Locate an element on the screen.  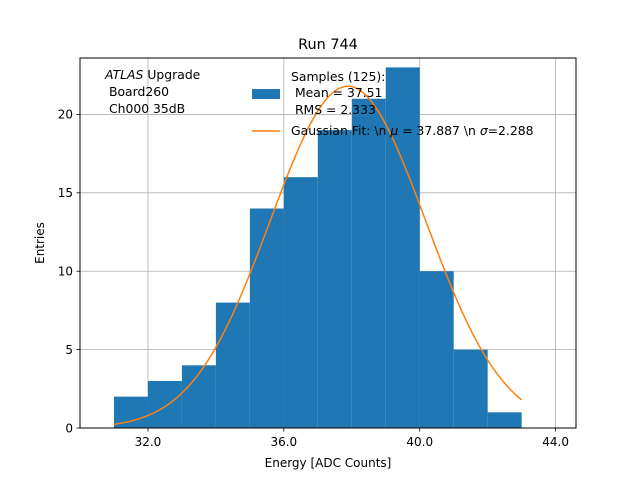
legend-fit-label: Gaussian Fit: \n μ = 37.887 \n σ=2.288 is located at coordinates (412, 130).